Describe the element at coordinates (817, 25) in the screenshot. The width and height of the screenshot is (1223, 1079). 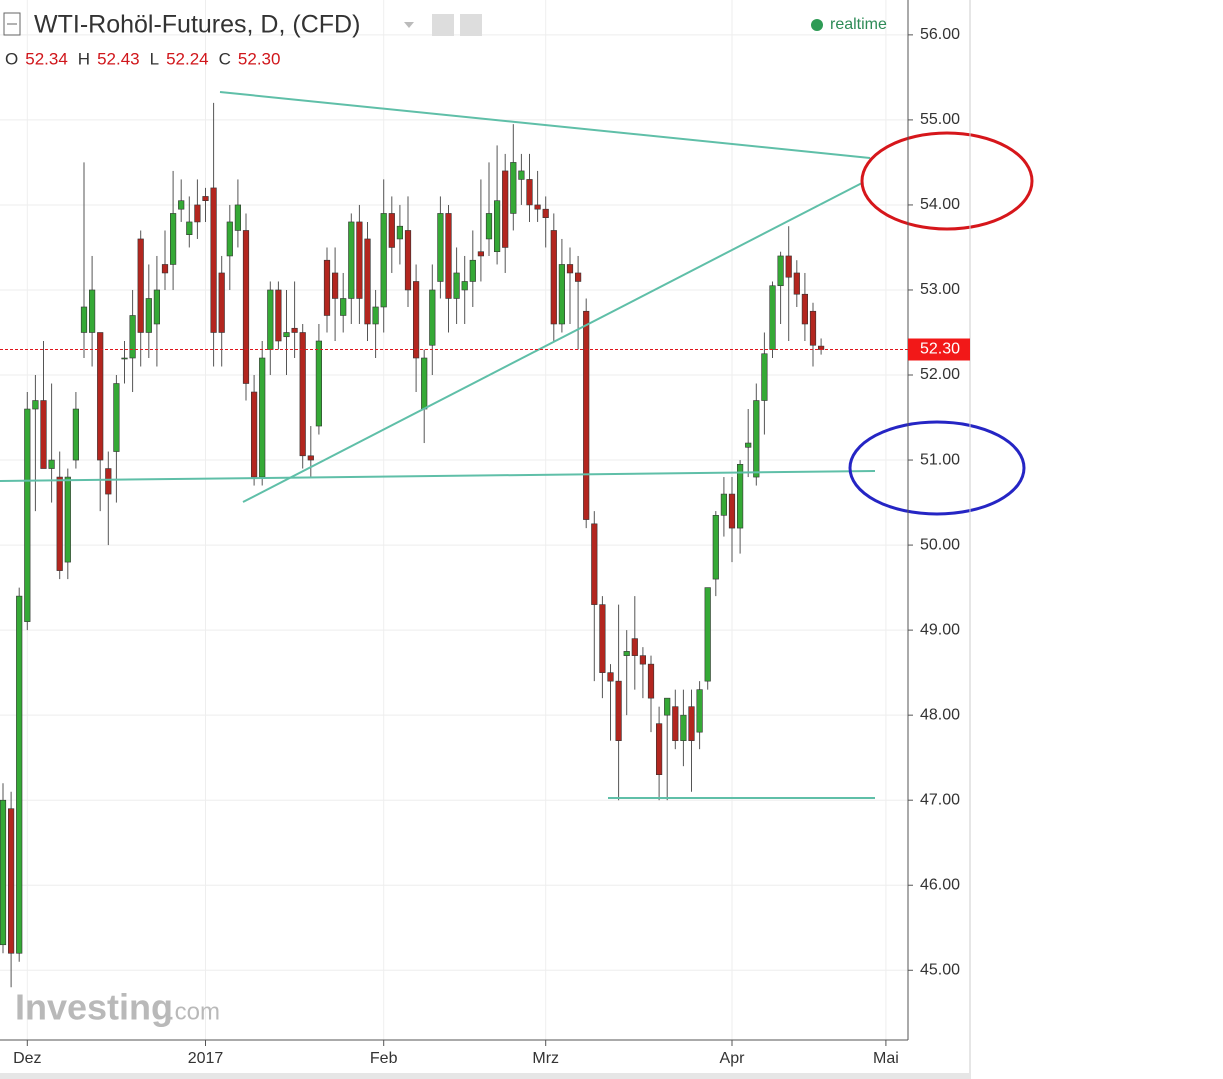
I see `status-dot` at that location.